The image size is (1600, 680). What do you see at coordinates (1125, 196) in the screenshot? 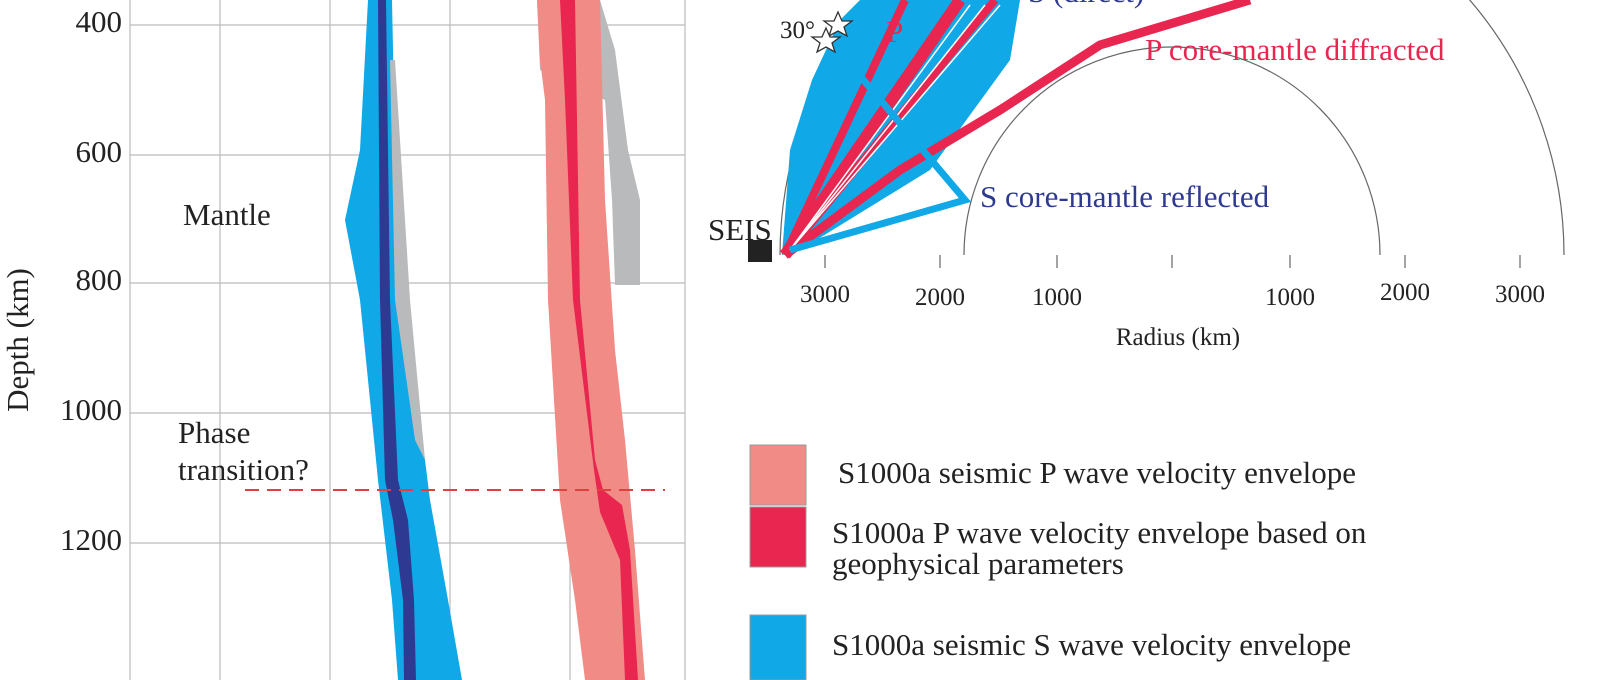
I see `label-s-reflected: S core-mantle reflected` at bounding box center [1125, 196].